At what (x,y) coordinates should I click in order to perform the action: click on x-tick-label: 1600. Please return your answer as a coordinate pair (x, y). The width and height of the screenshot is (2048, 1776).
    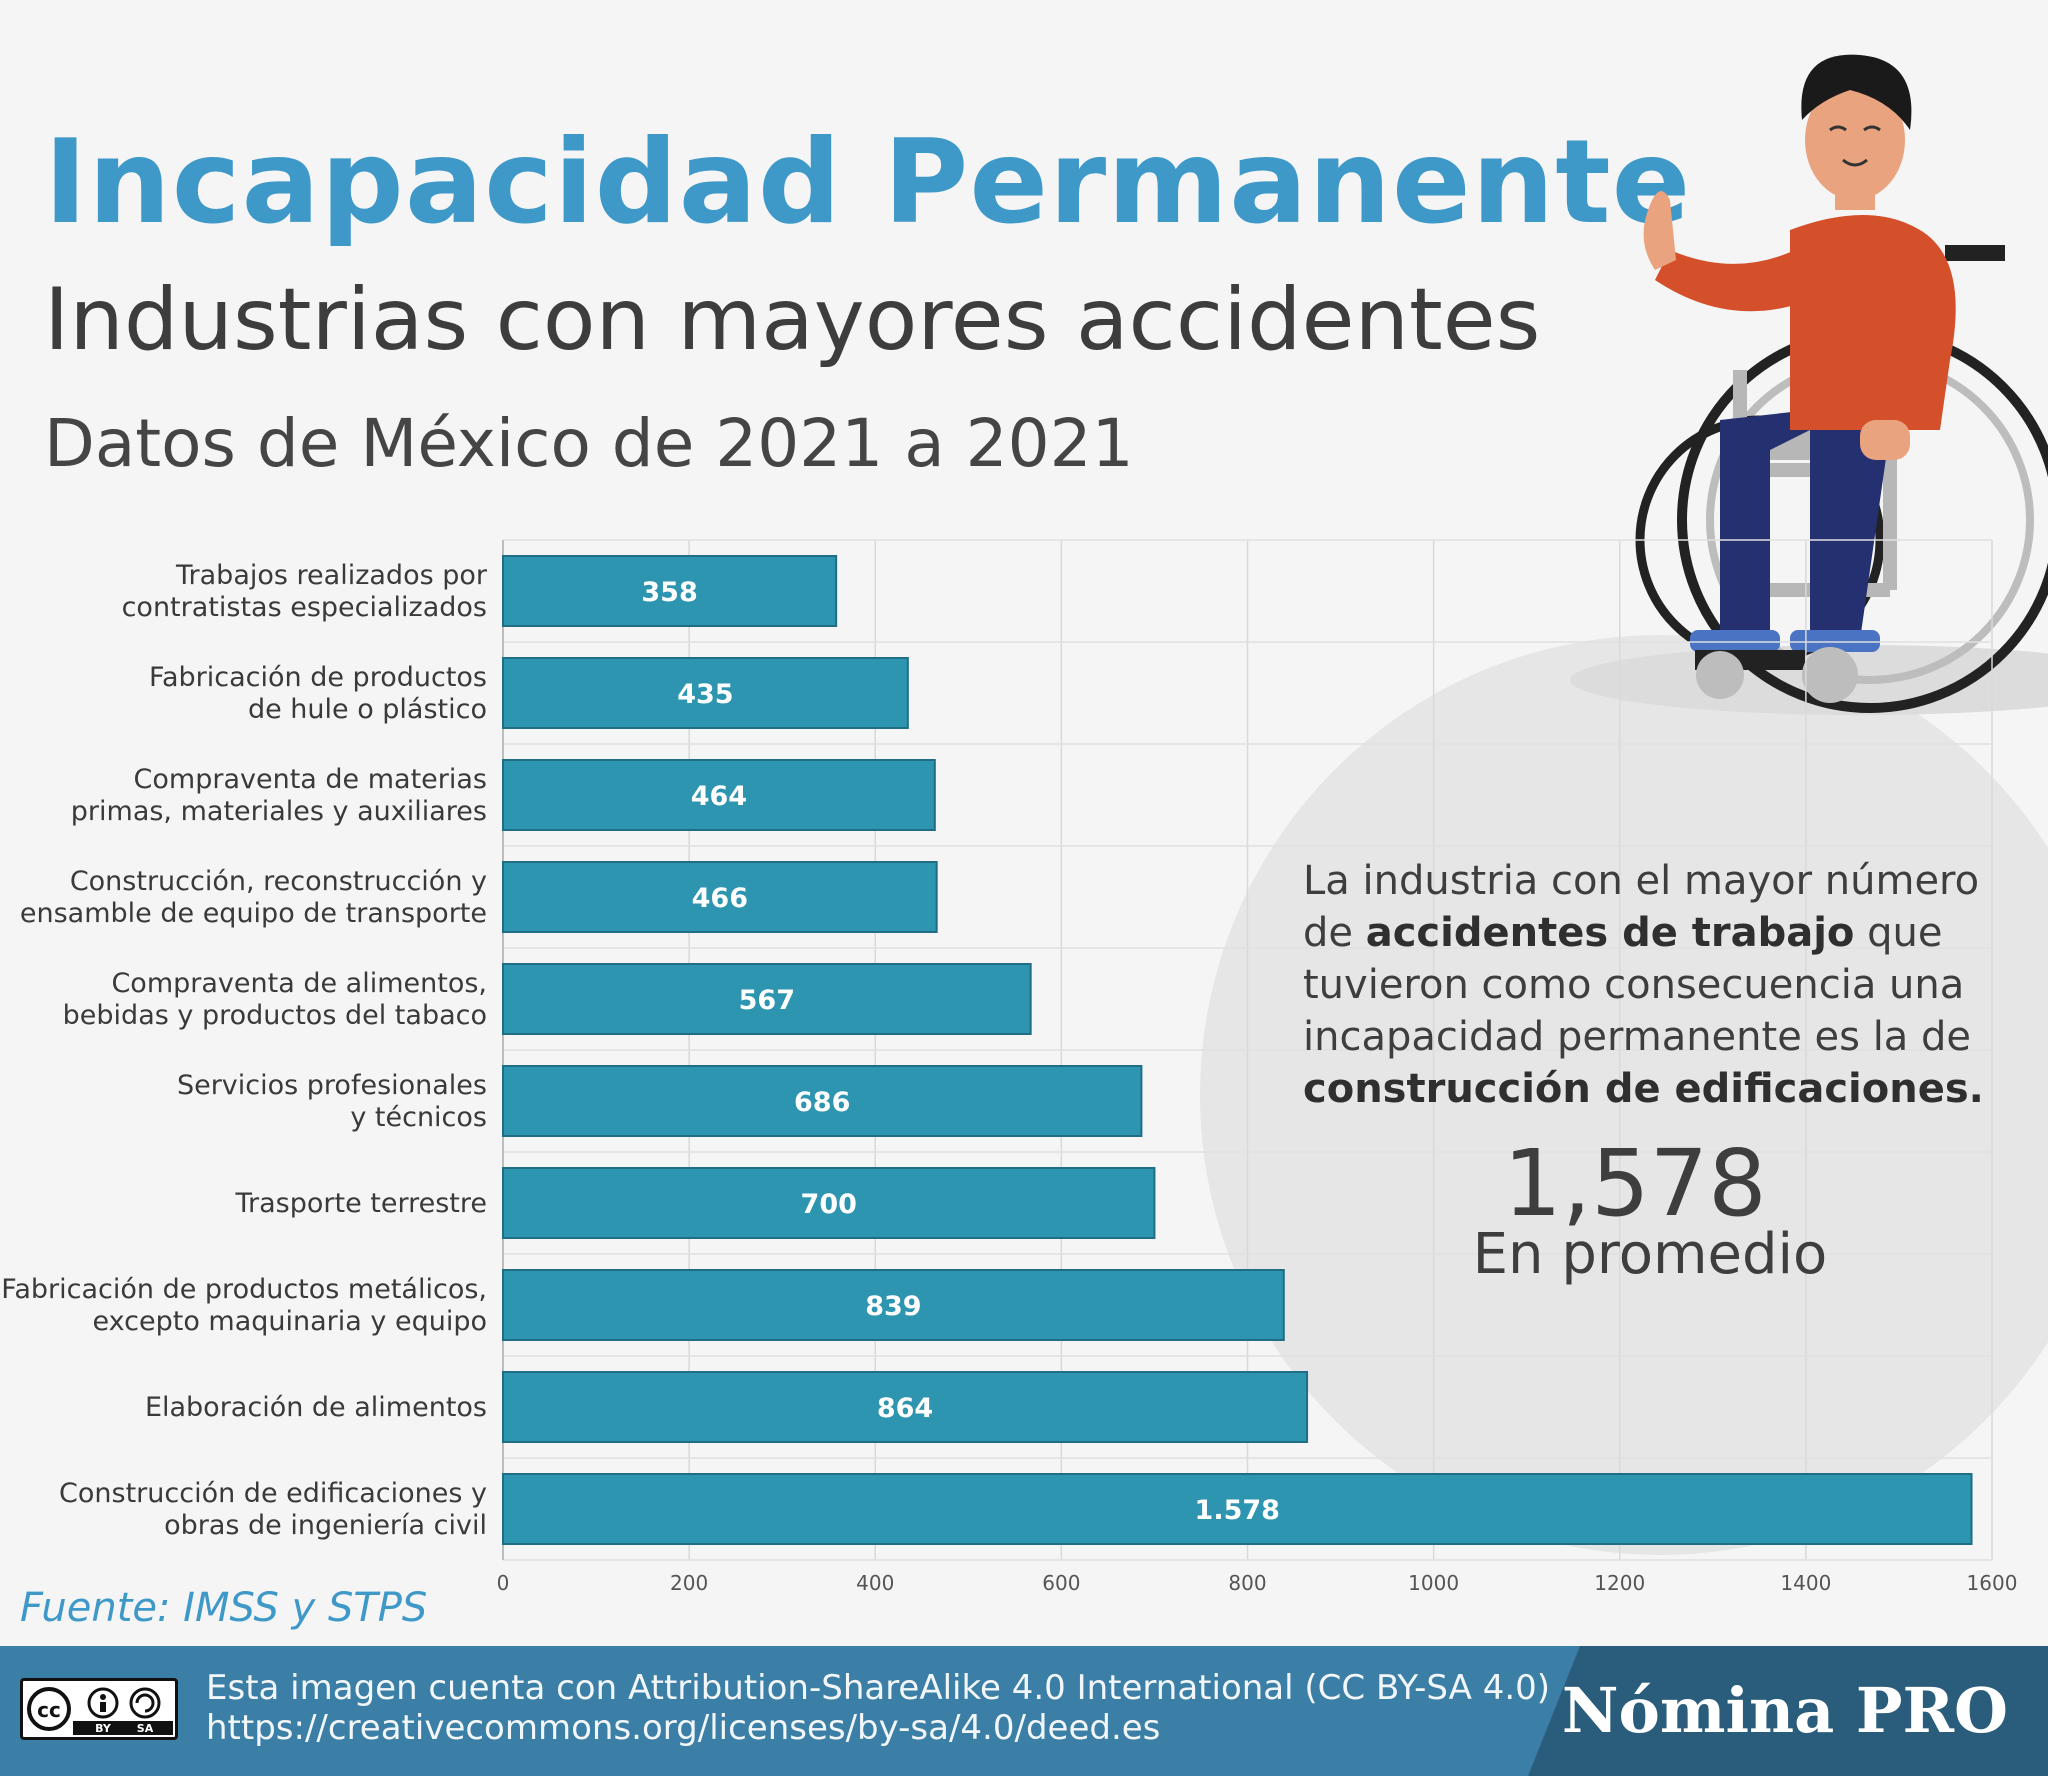
    Looking at the image, I should click on (1992, 1583).